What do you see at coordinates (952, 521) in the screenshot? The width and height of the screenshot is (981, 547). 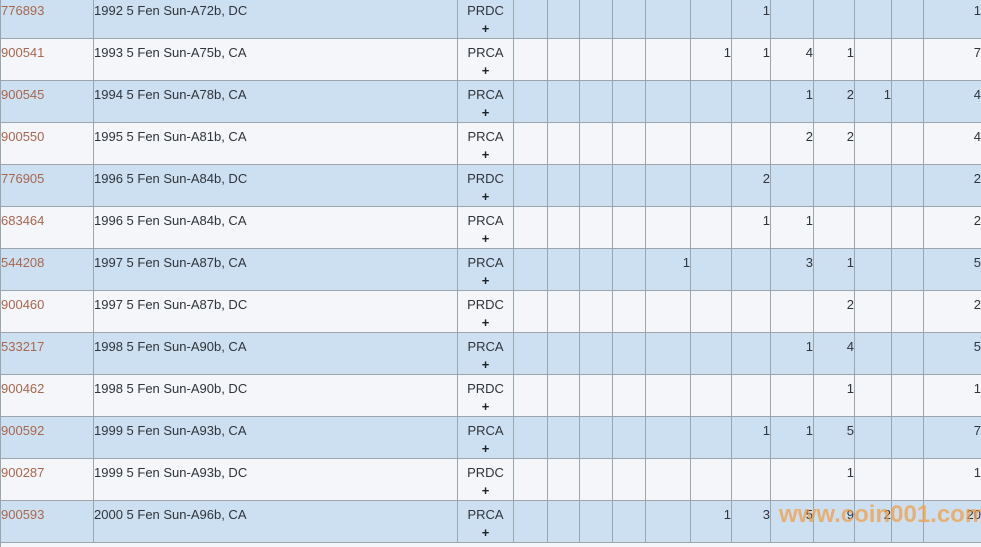 I see `total-count-cell: 20` at bounding box center [952, 521].